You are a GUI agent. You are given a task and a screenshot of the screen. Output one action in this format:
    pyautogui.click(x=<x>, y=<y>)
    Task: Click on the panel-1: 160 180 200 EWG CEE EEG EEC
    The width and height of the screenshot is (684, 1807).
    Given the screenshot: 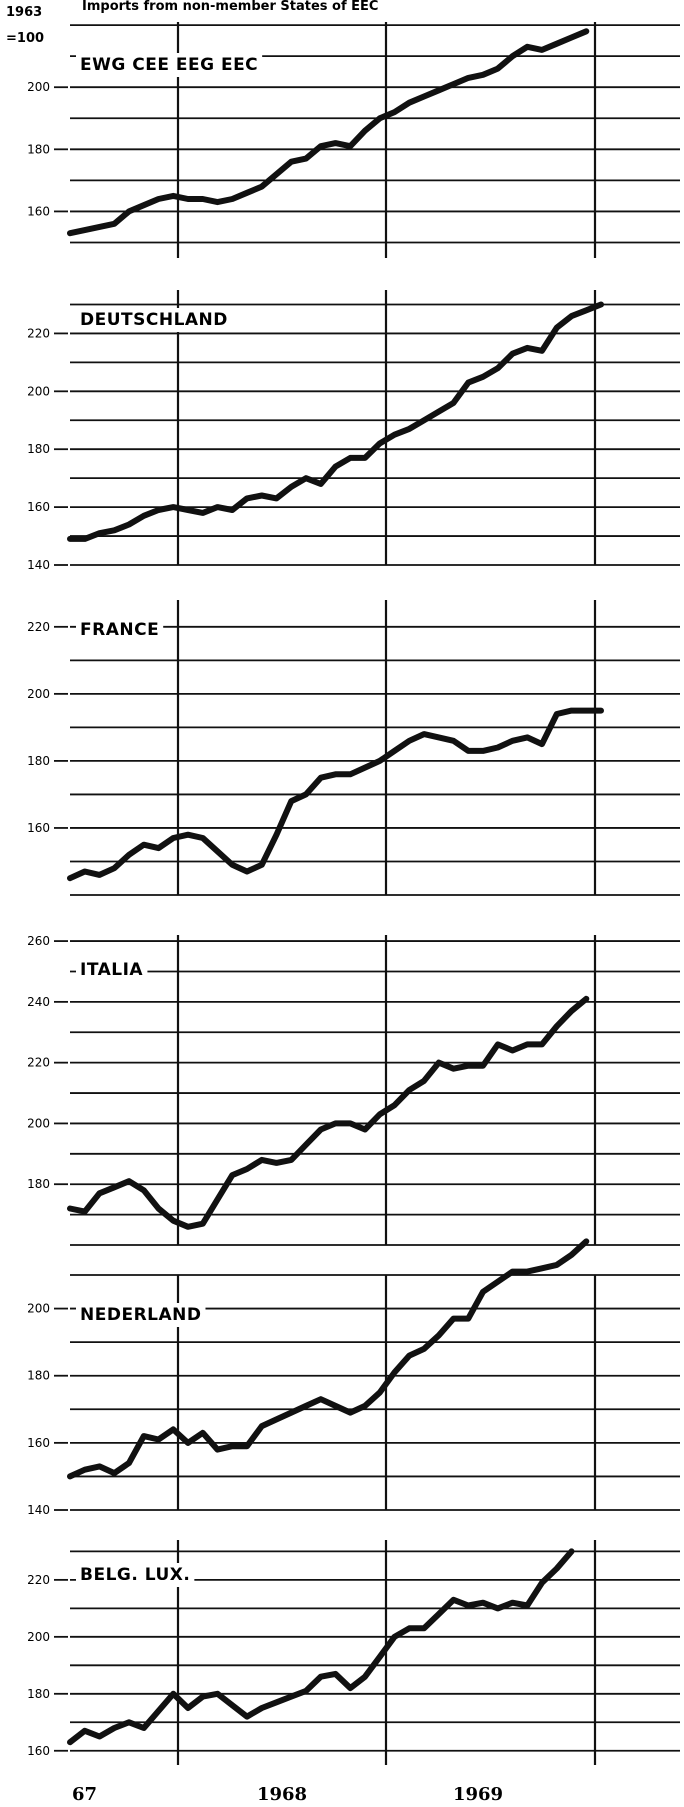 What is the action you would take?
    pyautogui.click(x=353, y=140)
    